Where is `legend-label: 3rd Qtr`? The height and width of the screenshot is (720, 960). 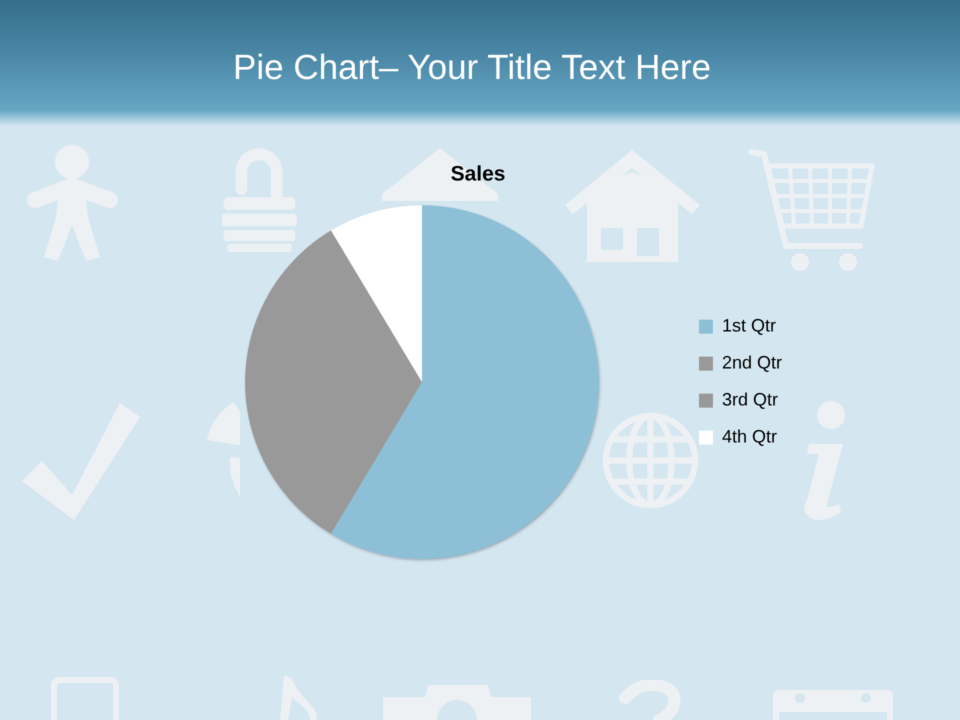 legend-label: 3rd Qtr is located at coordinates (750, 400).